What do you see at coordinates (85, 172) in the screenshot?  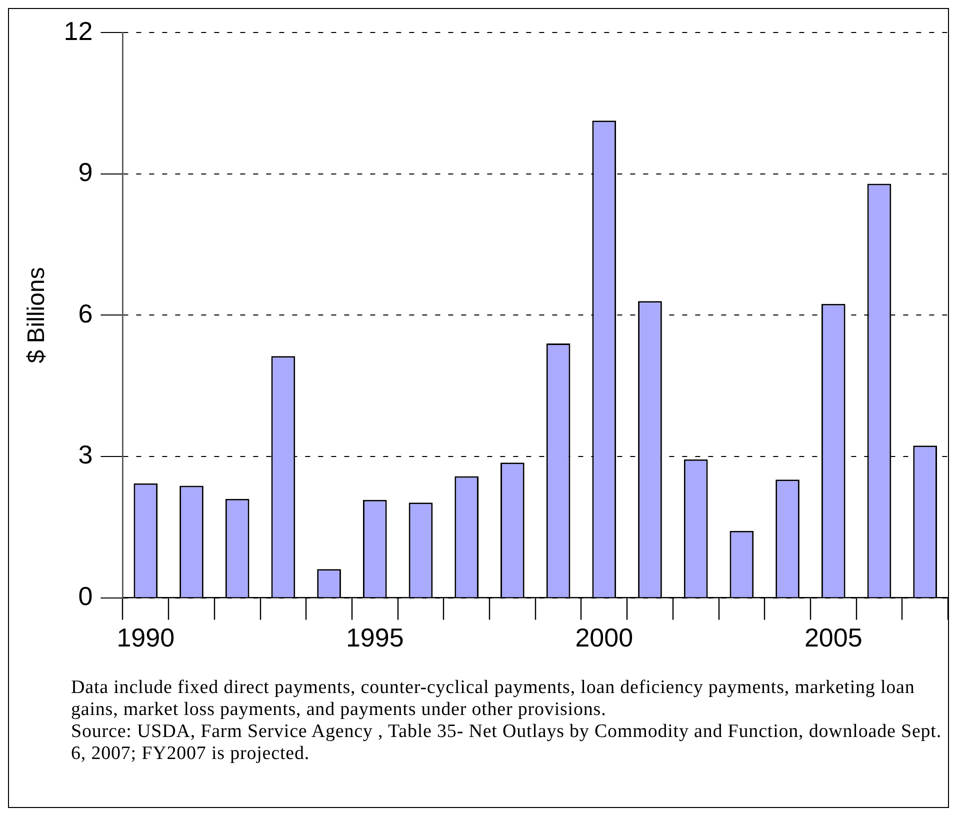 I see `y-tick-label: 9` at bounding box center [85, 172].